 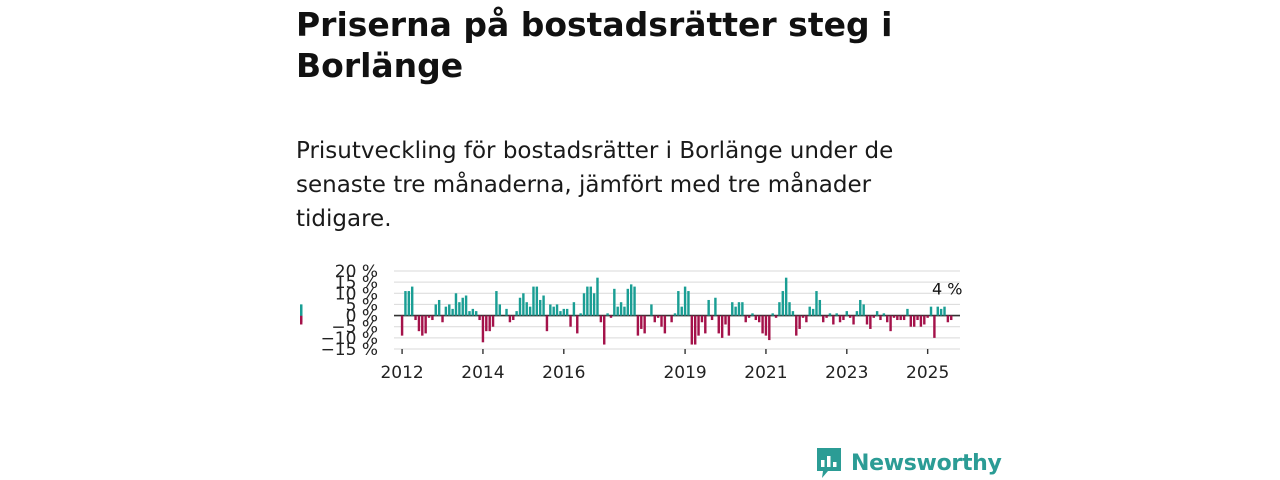 I want to click on newsworthy-logo-icon, so click(x=829, y=463).